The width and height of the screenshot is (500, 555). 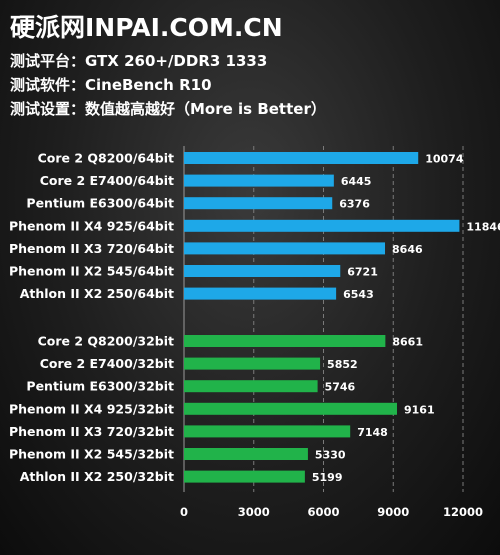 What do you see at coordinates (97, 476) in the screenshot?
I see `category-label: Athlon II X2 250/32bit` at bounding box center [97, 476].